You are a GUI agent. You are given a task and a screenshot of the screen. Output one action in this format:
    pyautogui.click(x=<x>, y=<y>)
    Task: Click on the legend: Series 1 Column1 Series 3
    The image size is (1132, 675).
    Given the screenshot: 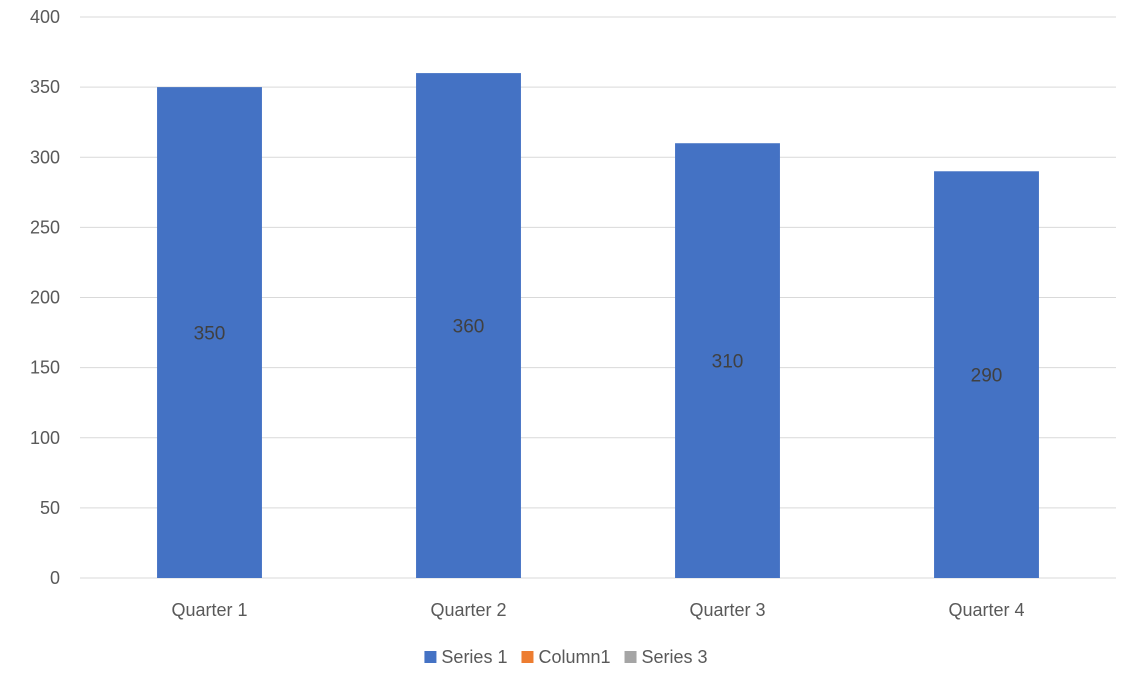 What is the action you would take?
    pyautogui.click(x=566, y=657)
    